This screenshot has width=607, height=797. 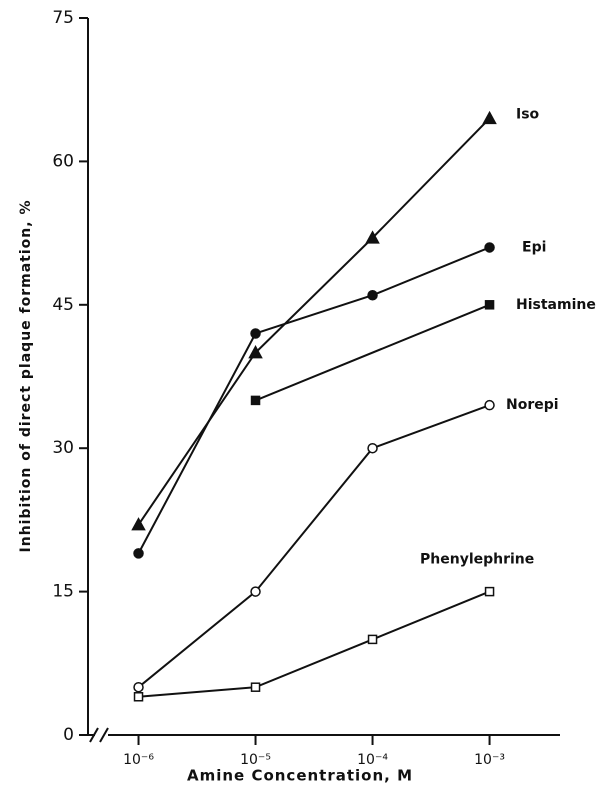 I want to click on x-tick-label: 10⁻⁵, so click(x=255, y=760).